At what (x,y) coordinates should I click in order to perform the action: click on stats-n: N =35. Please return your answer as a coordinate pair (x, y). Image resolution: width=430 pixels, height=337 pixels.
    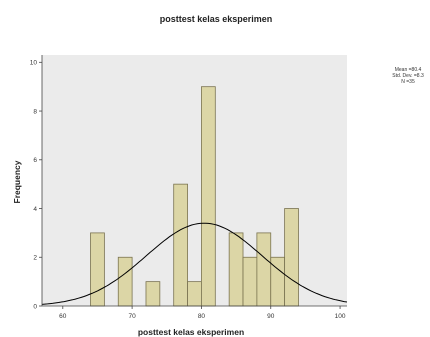
    Looking at the image, I should click on (408, 82).